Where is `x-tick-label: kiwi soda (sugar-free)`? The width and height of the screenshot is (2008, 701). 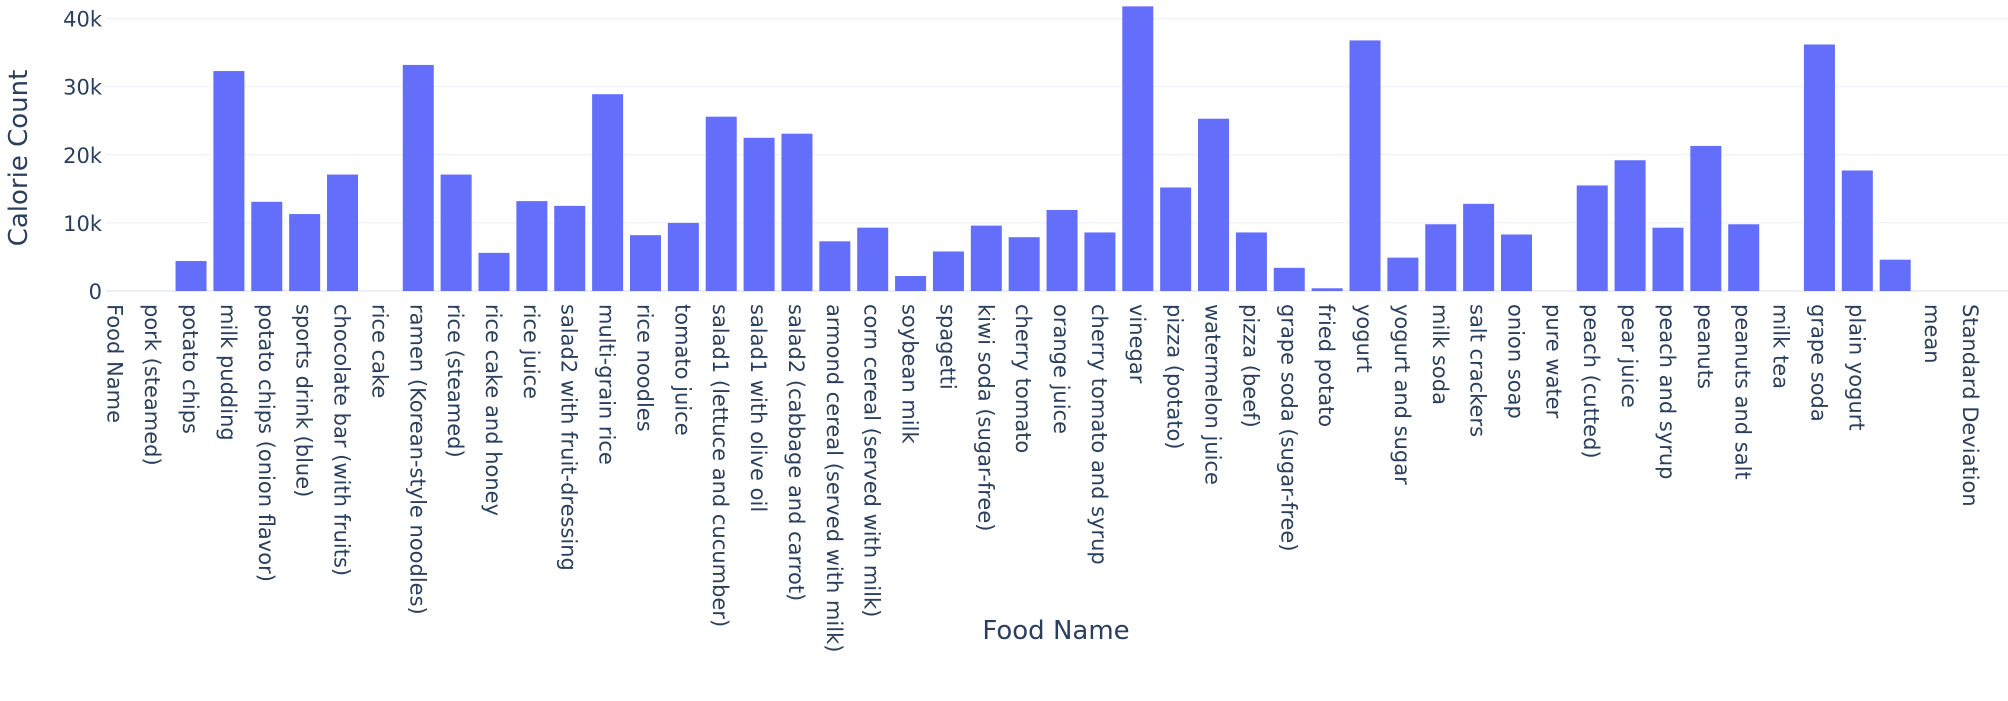
x-tick-label: kiwi soda (sugar-free) is located at coordinates (985, 417).